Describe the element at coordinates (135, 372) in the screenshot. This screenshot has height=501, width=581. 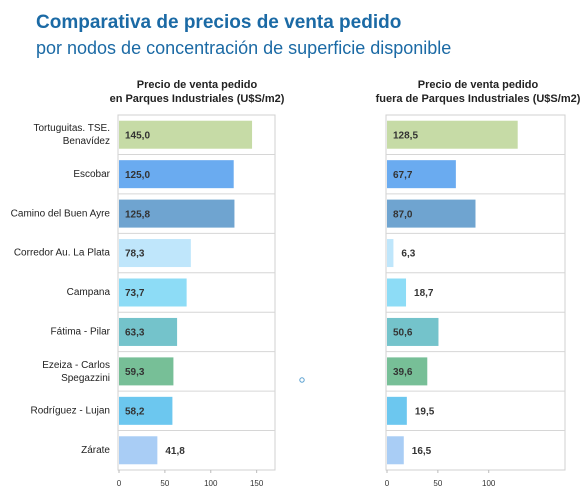
I see `value-label: 59,3` at that location.